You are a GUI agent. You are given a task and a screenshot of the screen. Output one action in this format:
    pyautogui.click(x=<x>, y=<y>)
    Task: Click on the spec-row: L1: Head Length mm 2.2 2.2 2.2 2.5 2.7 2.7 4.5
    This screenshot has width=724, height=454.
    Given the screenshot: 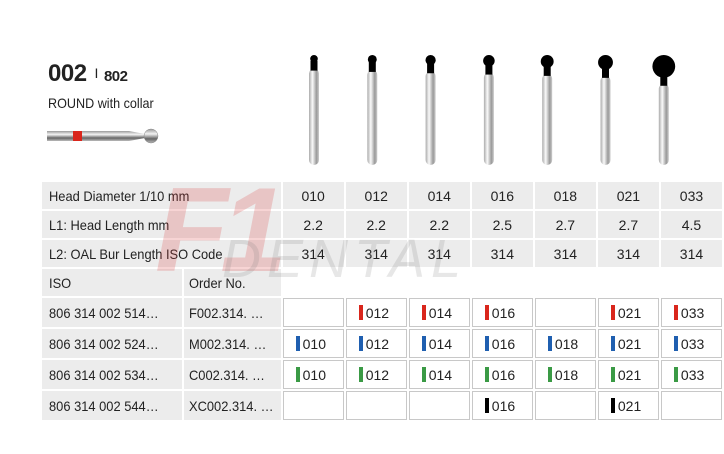 What is the action you would take?
    pyautogui.click(x=382, y=224)
    